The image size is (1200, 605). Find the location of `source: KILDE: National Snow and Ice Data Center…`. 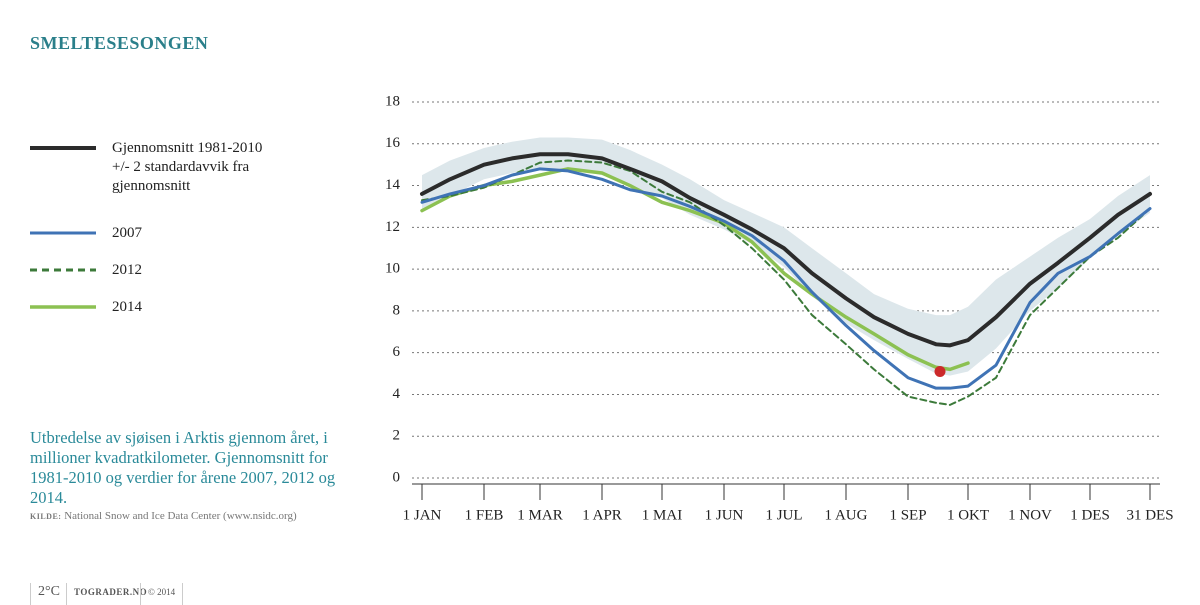

source: KILDE: National Snow and Ice Data Center… is located at coordinates (163, 516).